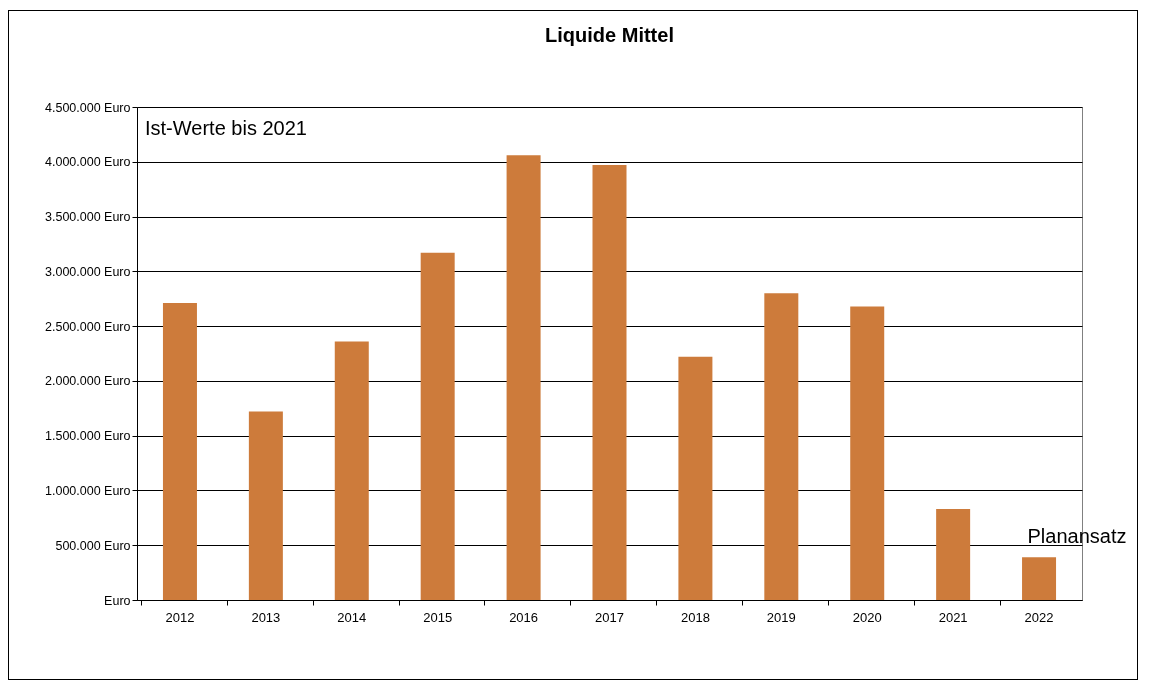 The width and height of the screenshot is (1166, 691). Describe the element at coordinates (180, 617) in the screenshot. I see `x-tick-label: 2012` at that location.